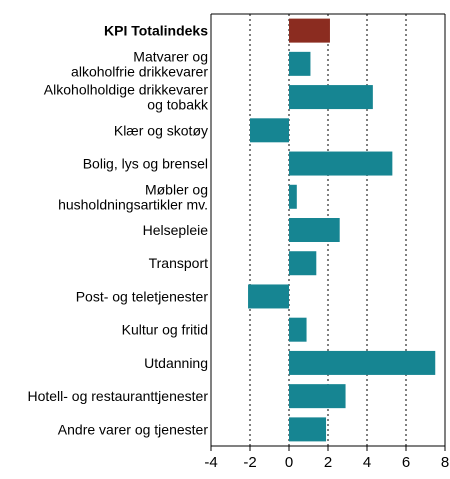  What do you see at coordinates (406, 462) in the screenshot?
I see `x-tick-label: 6` at bounding box center [406, 462].